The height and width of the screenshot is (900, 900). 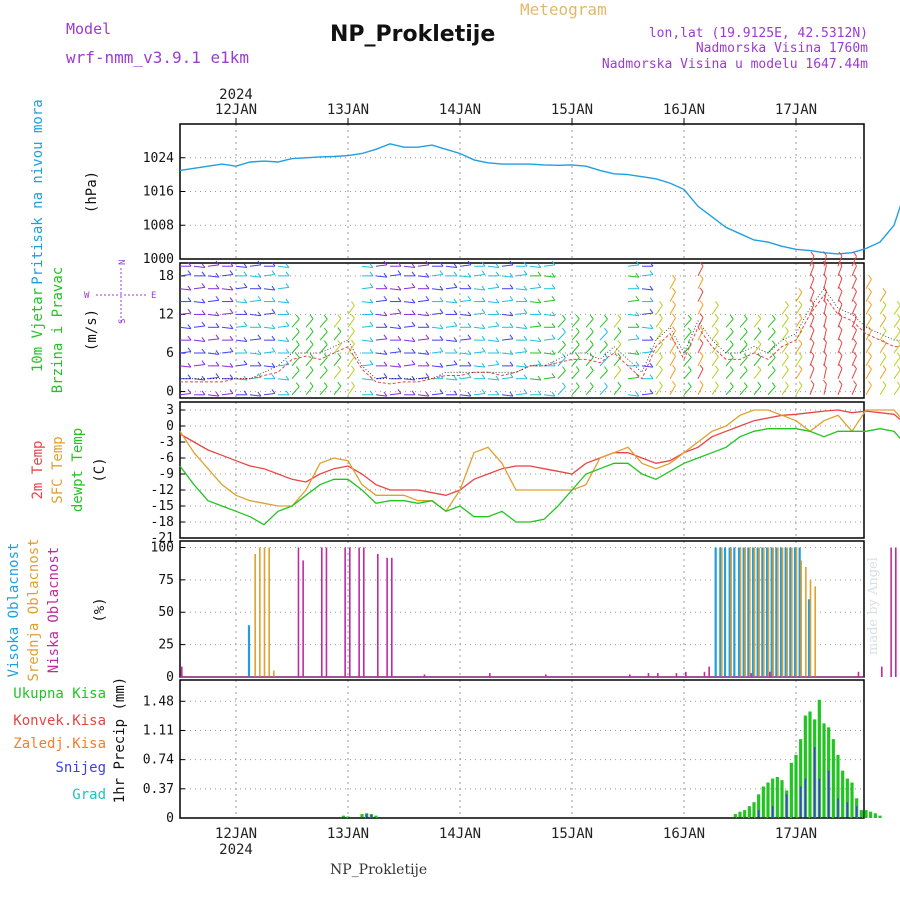 What do you see at coordinates (236, 110) in the screenshot?
I see `top-xtick-label: 12JAN` at bounding box center [236, 110].